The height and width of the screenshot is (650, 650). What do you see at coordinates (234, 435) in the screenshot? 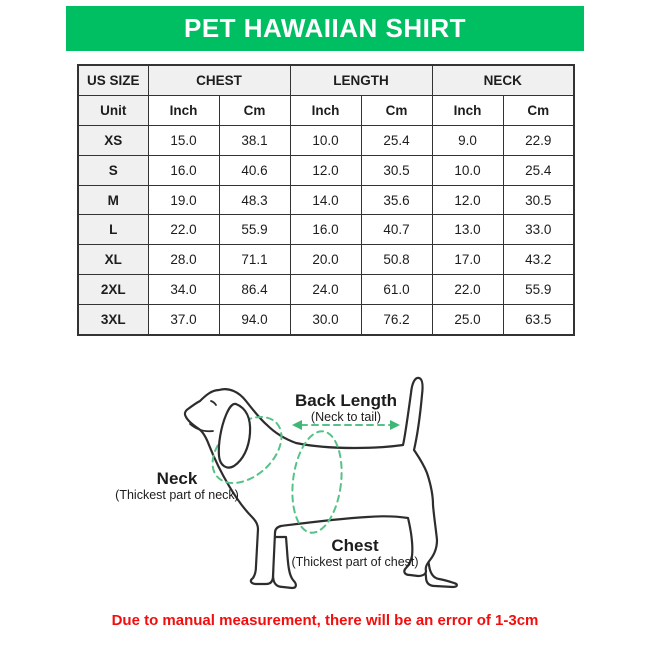
I see `dog-ear` at bounding box center [234, 435].